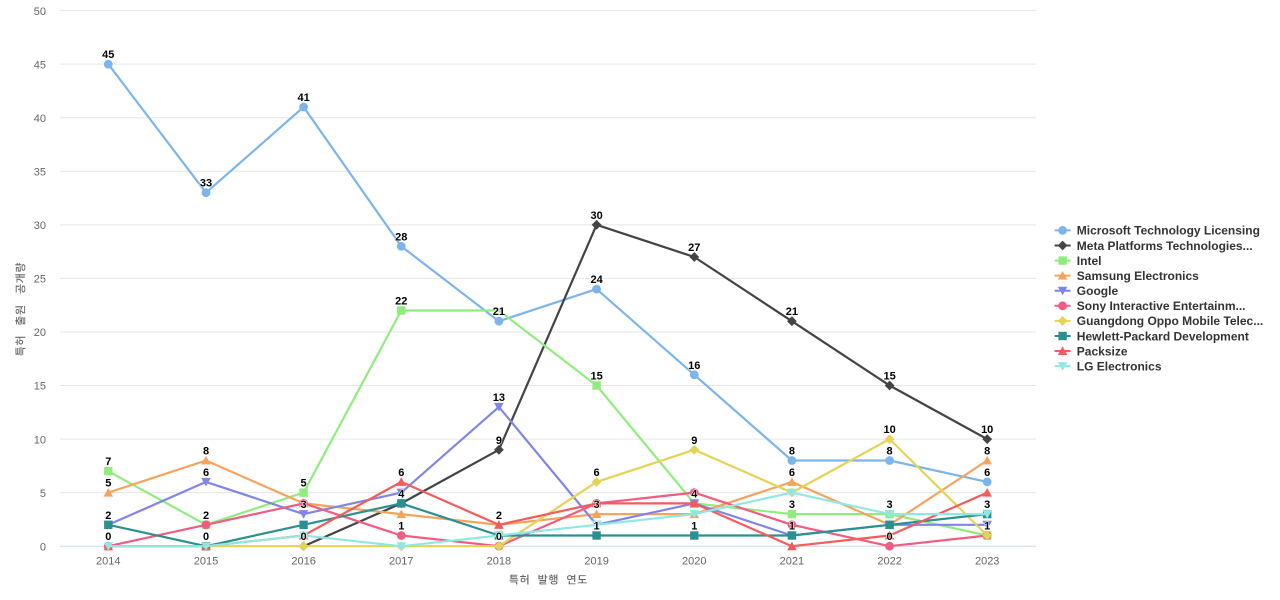  I want to click on svg-text: 33, so click(206, 184).